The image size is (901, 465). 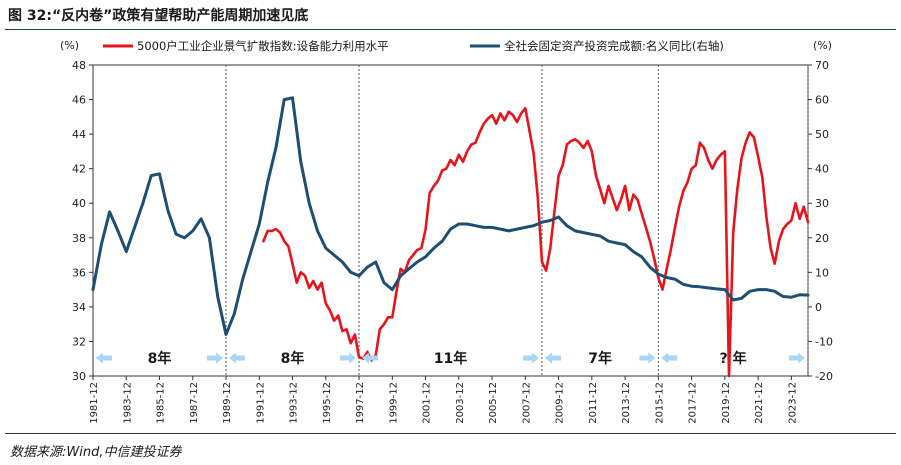 I want to click on x-axis-tick-label: 2001-12, so click(x=427, y=403).